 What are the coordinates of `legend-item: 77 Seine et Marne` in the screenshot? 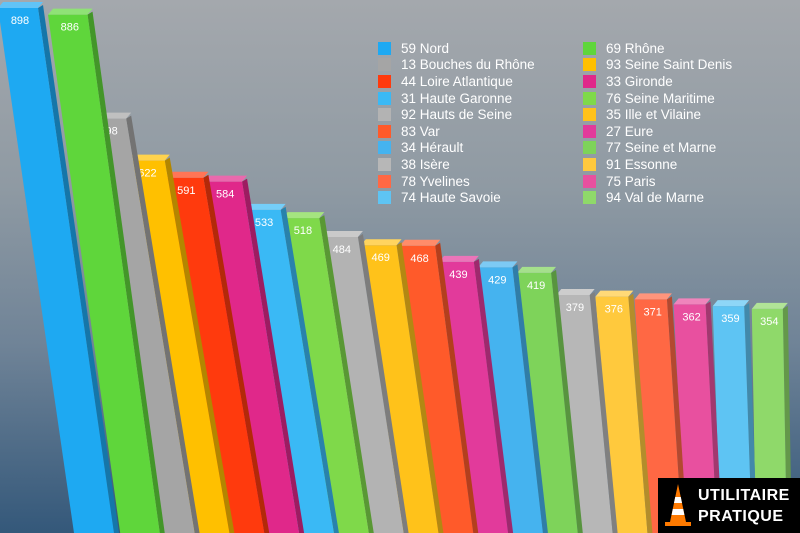 It's located at (680, 148).